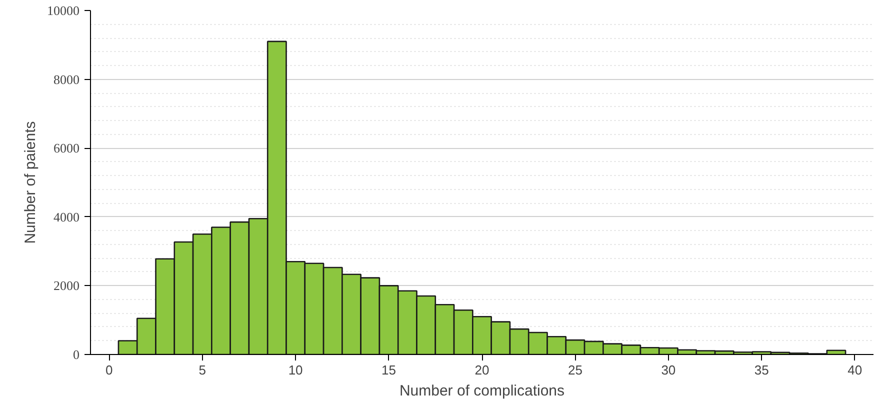  Describe the element at coordinates (761, 370) in the screenshot. I see `x-tick-label: 35` at that location.